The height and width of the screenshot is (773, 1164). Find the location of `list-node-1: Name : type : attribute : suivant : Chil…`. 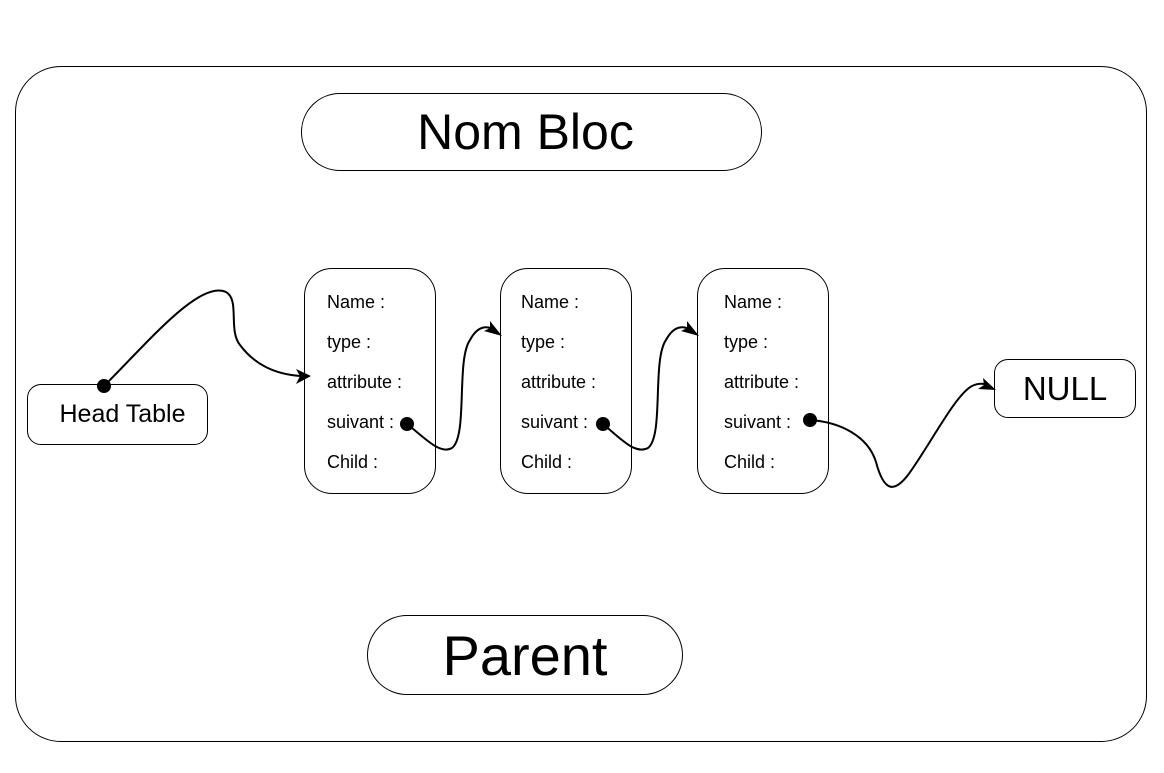

list-node-1: Name : type : attribute : suivant : Chil… is located at coordinates (370, 381).